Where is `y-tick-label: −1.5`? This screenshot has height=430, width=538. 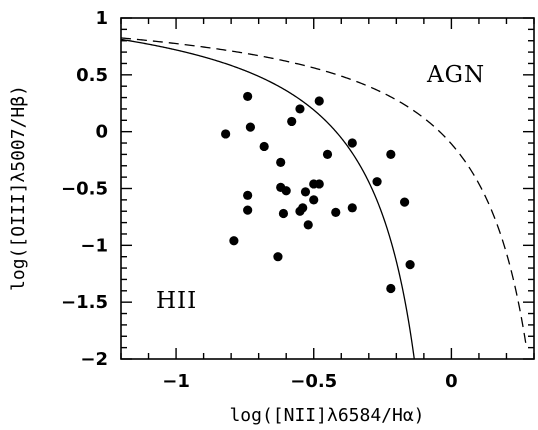
y-tick-label: −1.5 is located at coordinates (84, 302).